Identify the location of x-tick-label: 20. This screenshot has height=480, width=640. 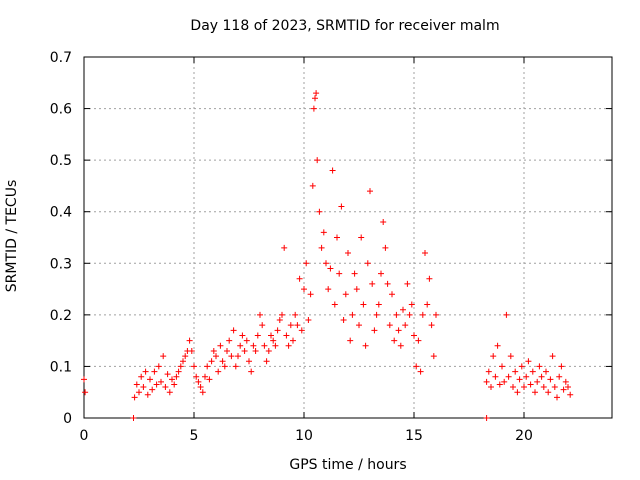
(524, 436).